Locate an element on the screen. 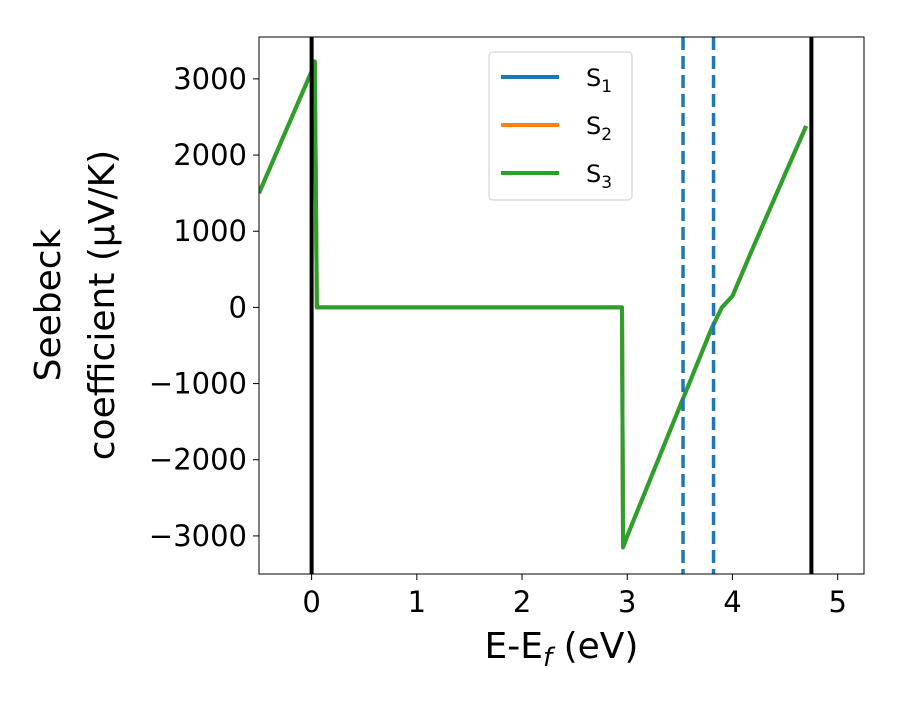  x-tick-label: 2 is located at coordinates (522, 602).